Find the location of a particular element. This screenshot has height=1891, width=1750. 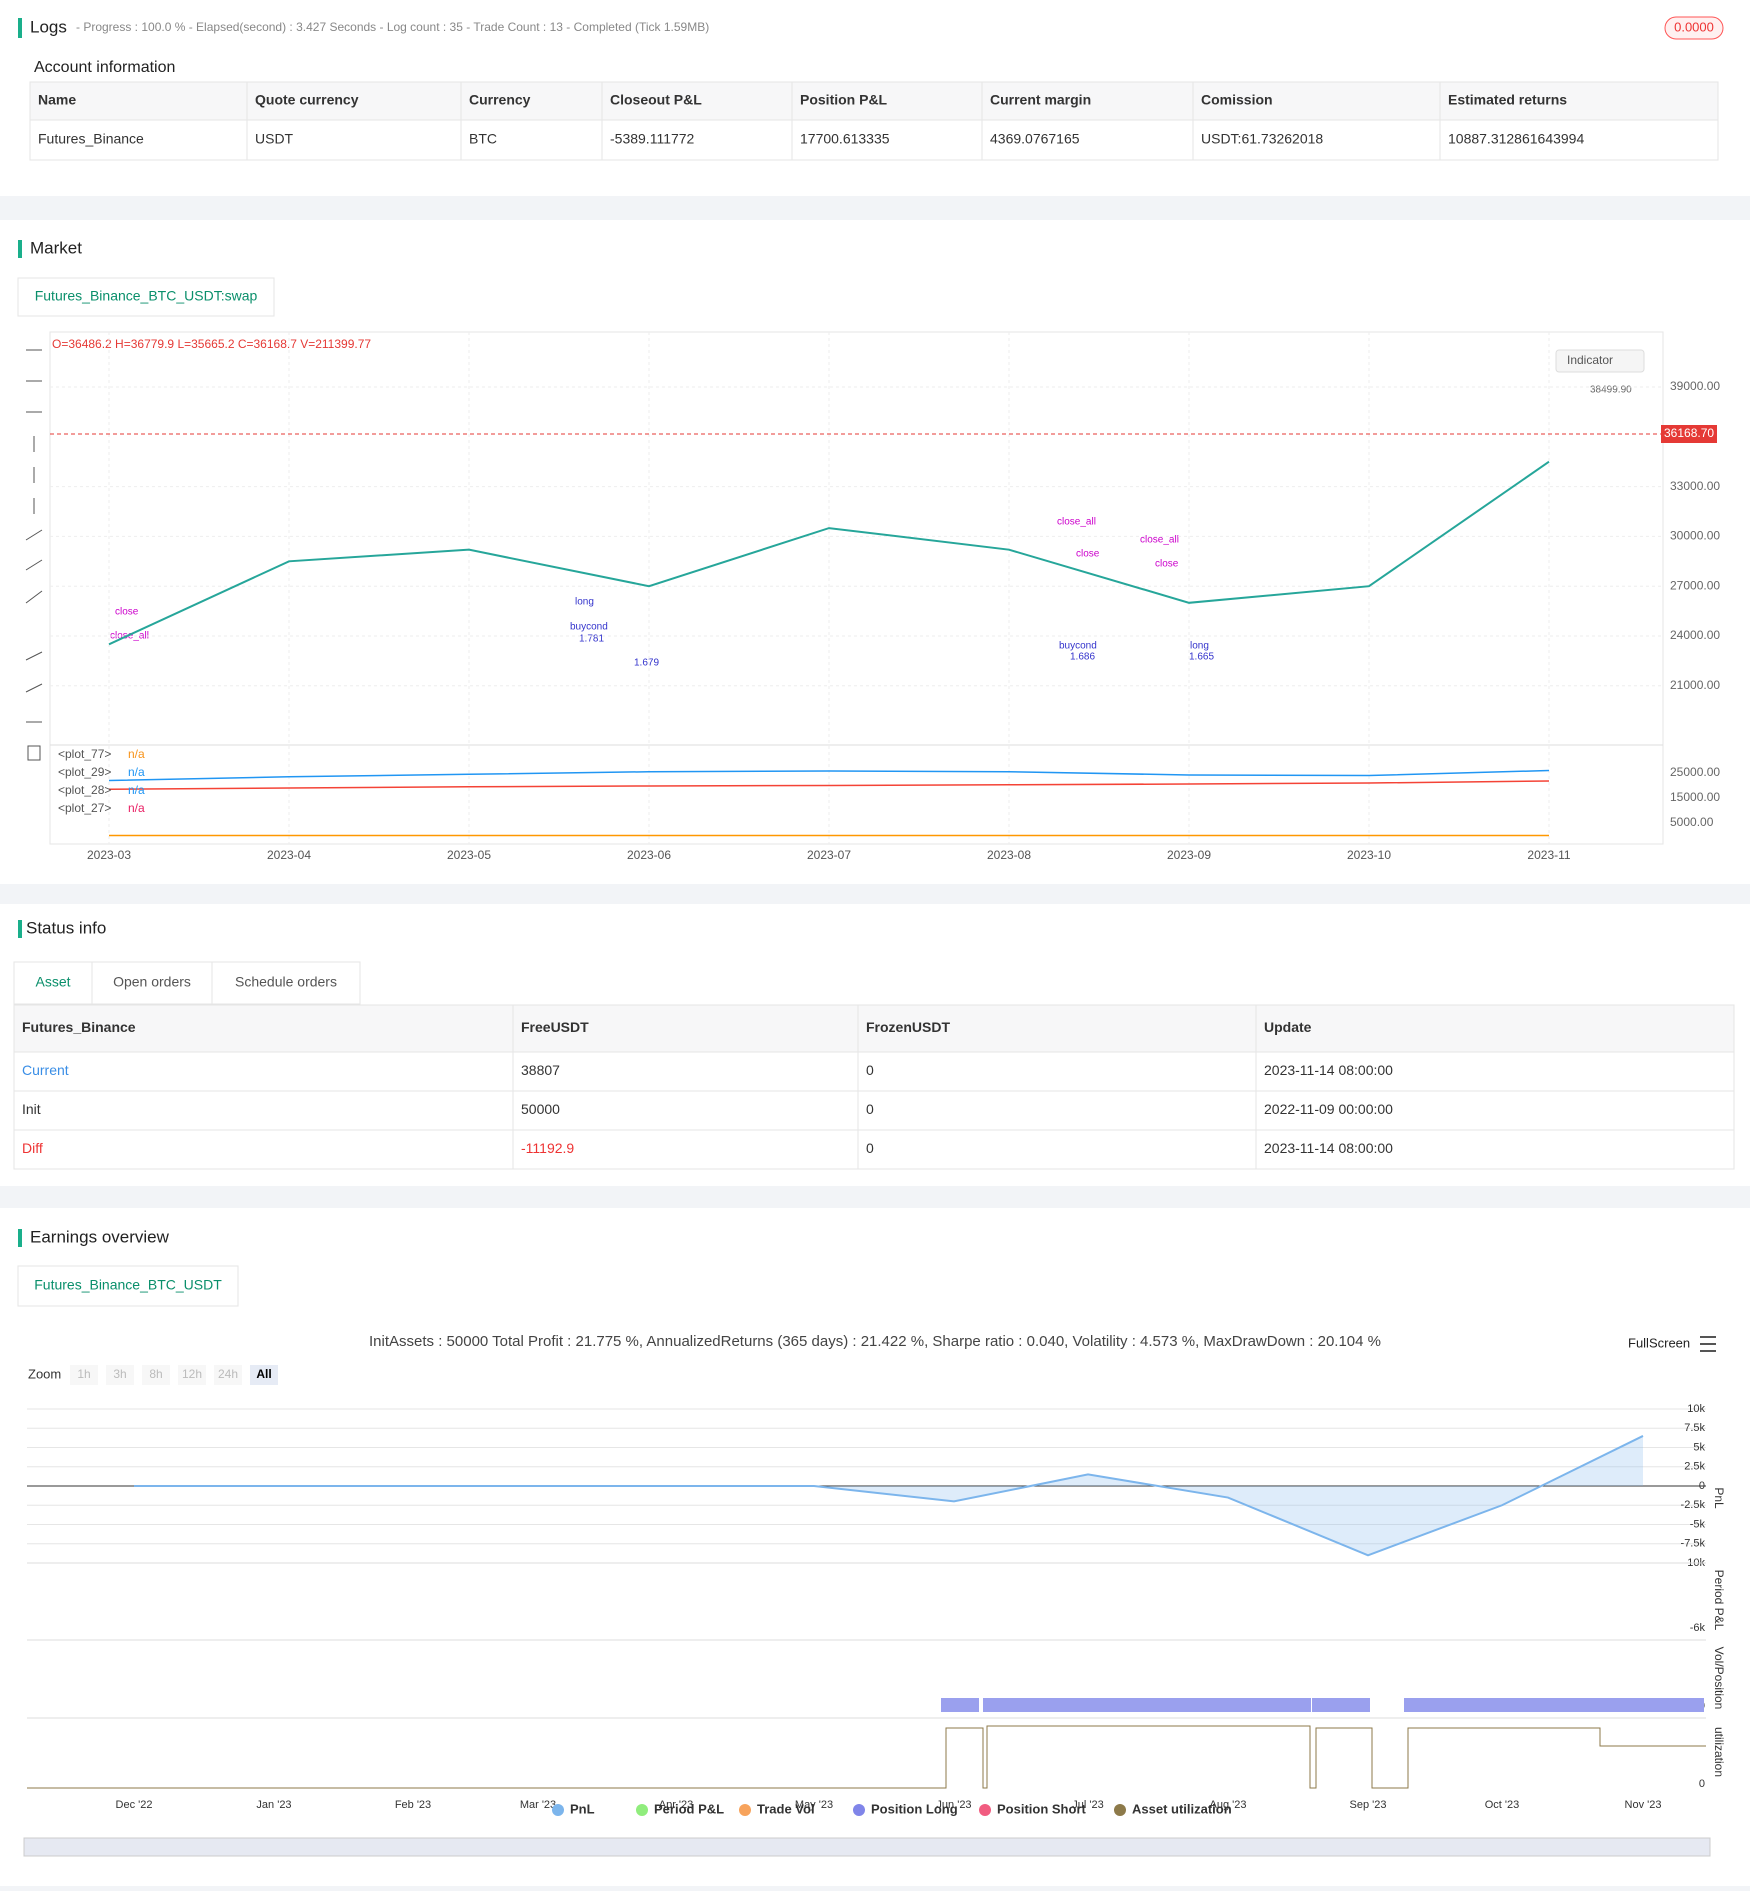

legend-label: Position Short is located at coordinates (1042, 1808).